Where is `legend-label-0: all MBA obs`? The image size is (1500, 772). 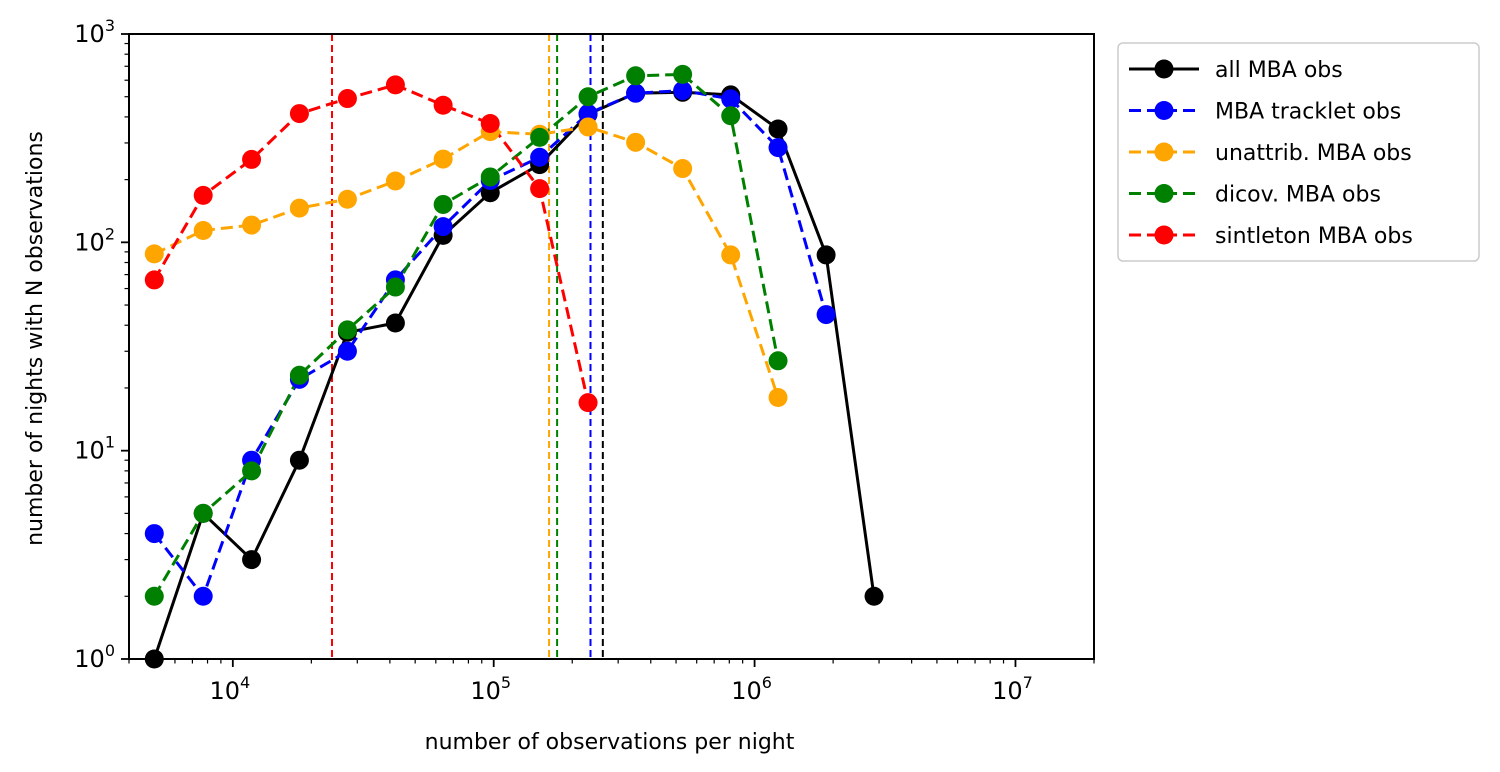
legend-label-0: all MBA obs is located at coordinates (1279, 70).